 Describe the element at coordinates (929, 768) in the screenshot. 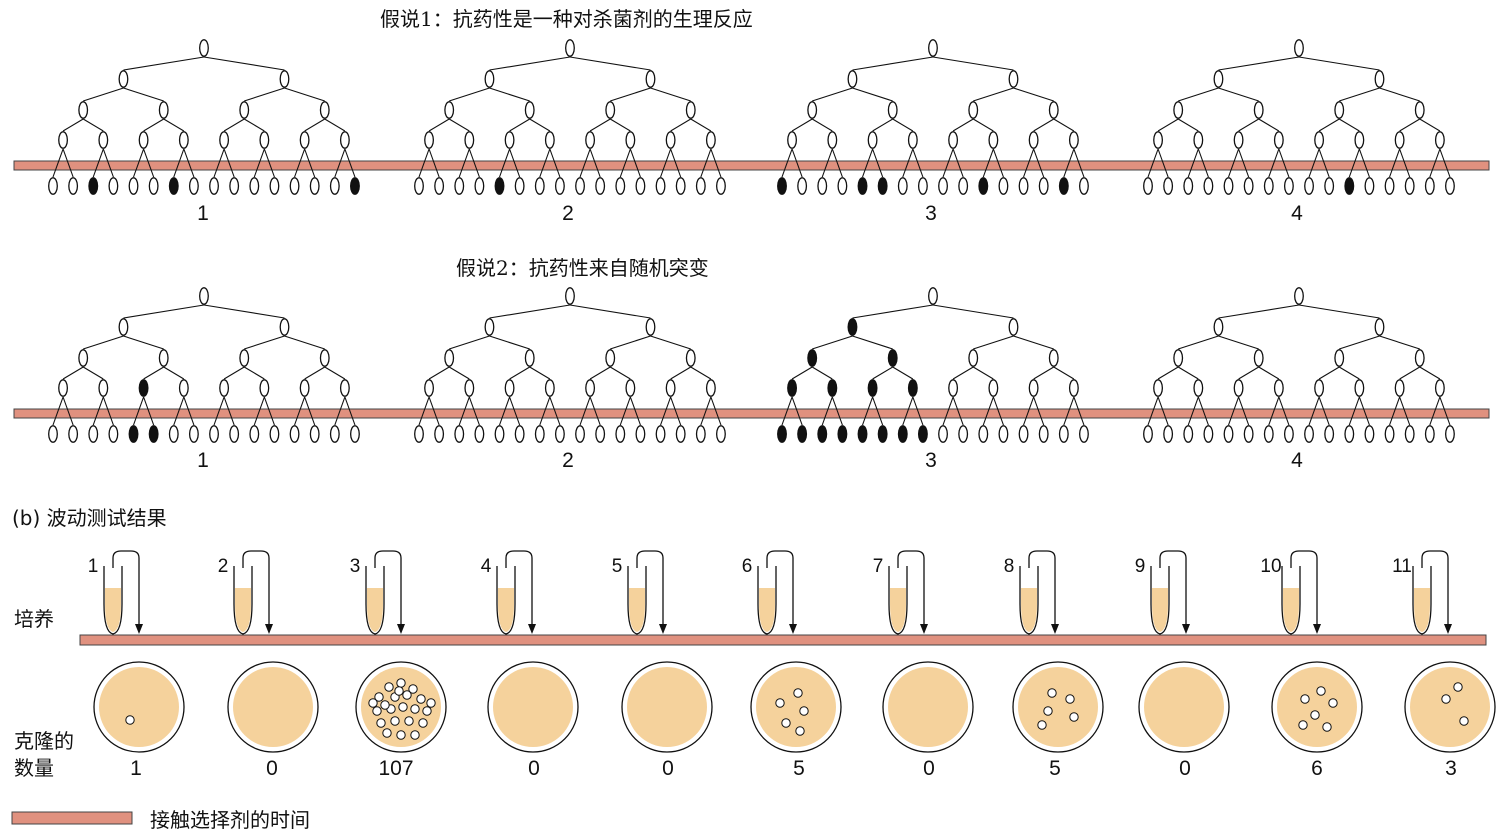

I see `colony-count: 0` at that location.